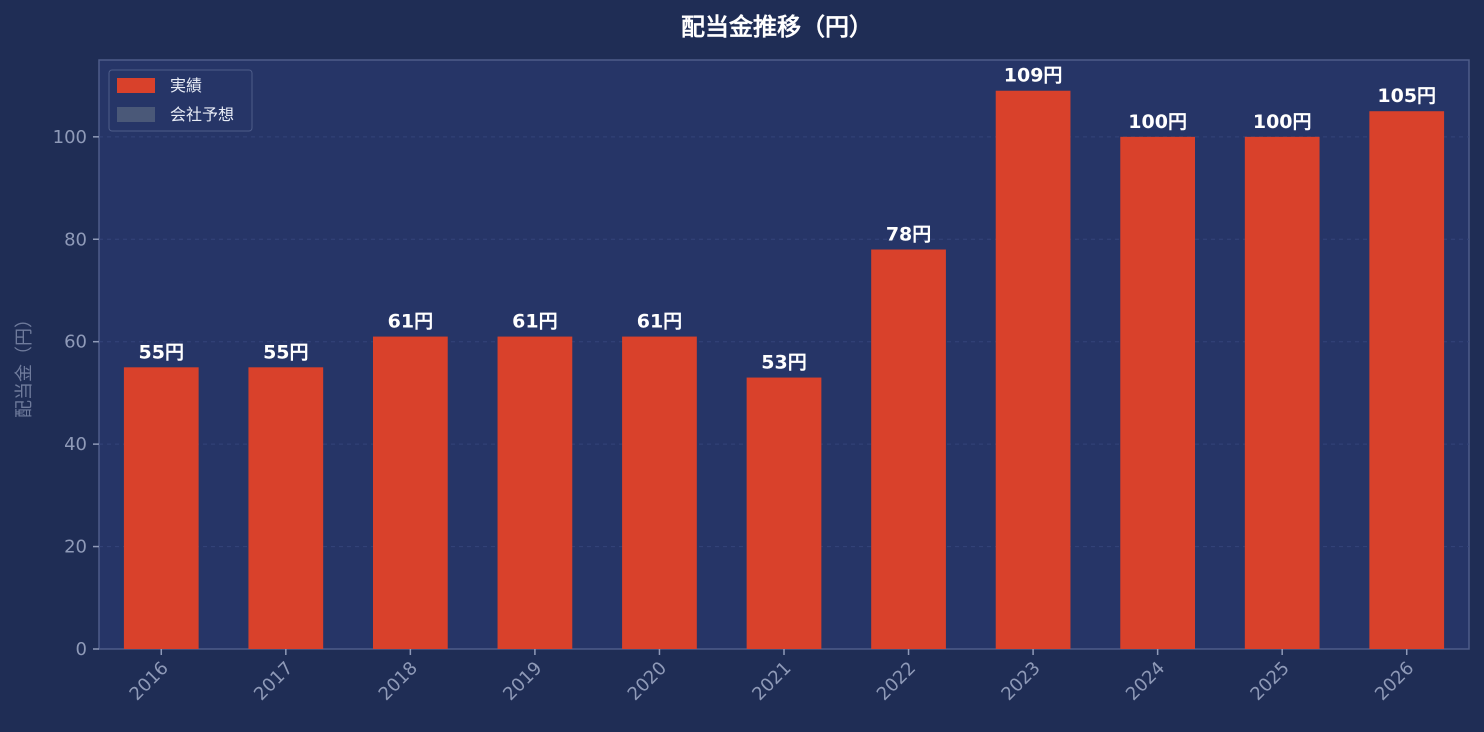  Describe the element at coordinates (202, 114) in the screenshot. I see `legend-label: 会社予想` at that location.